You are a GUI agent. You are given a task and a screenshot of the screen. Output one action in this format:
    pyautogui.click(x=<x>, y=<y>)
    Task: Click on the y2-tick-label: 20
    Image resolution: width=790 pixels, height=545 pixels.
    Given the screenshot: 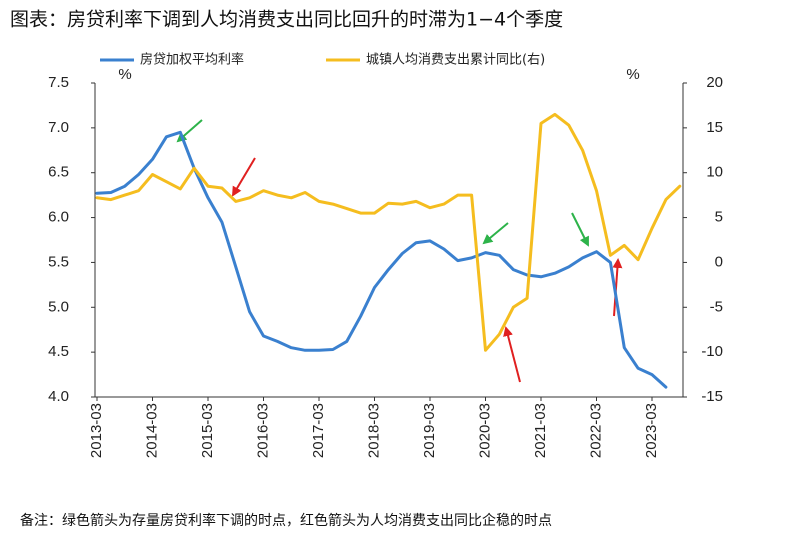 What is the action you would take?
    pyautogui.click(x=714, y=82)
    